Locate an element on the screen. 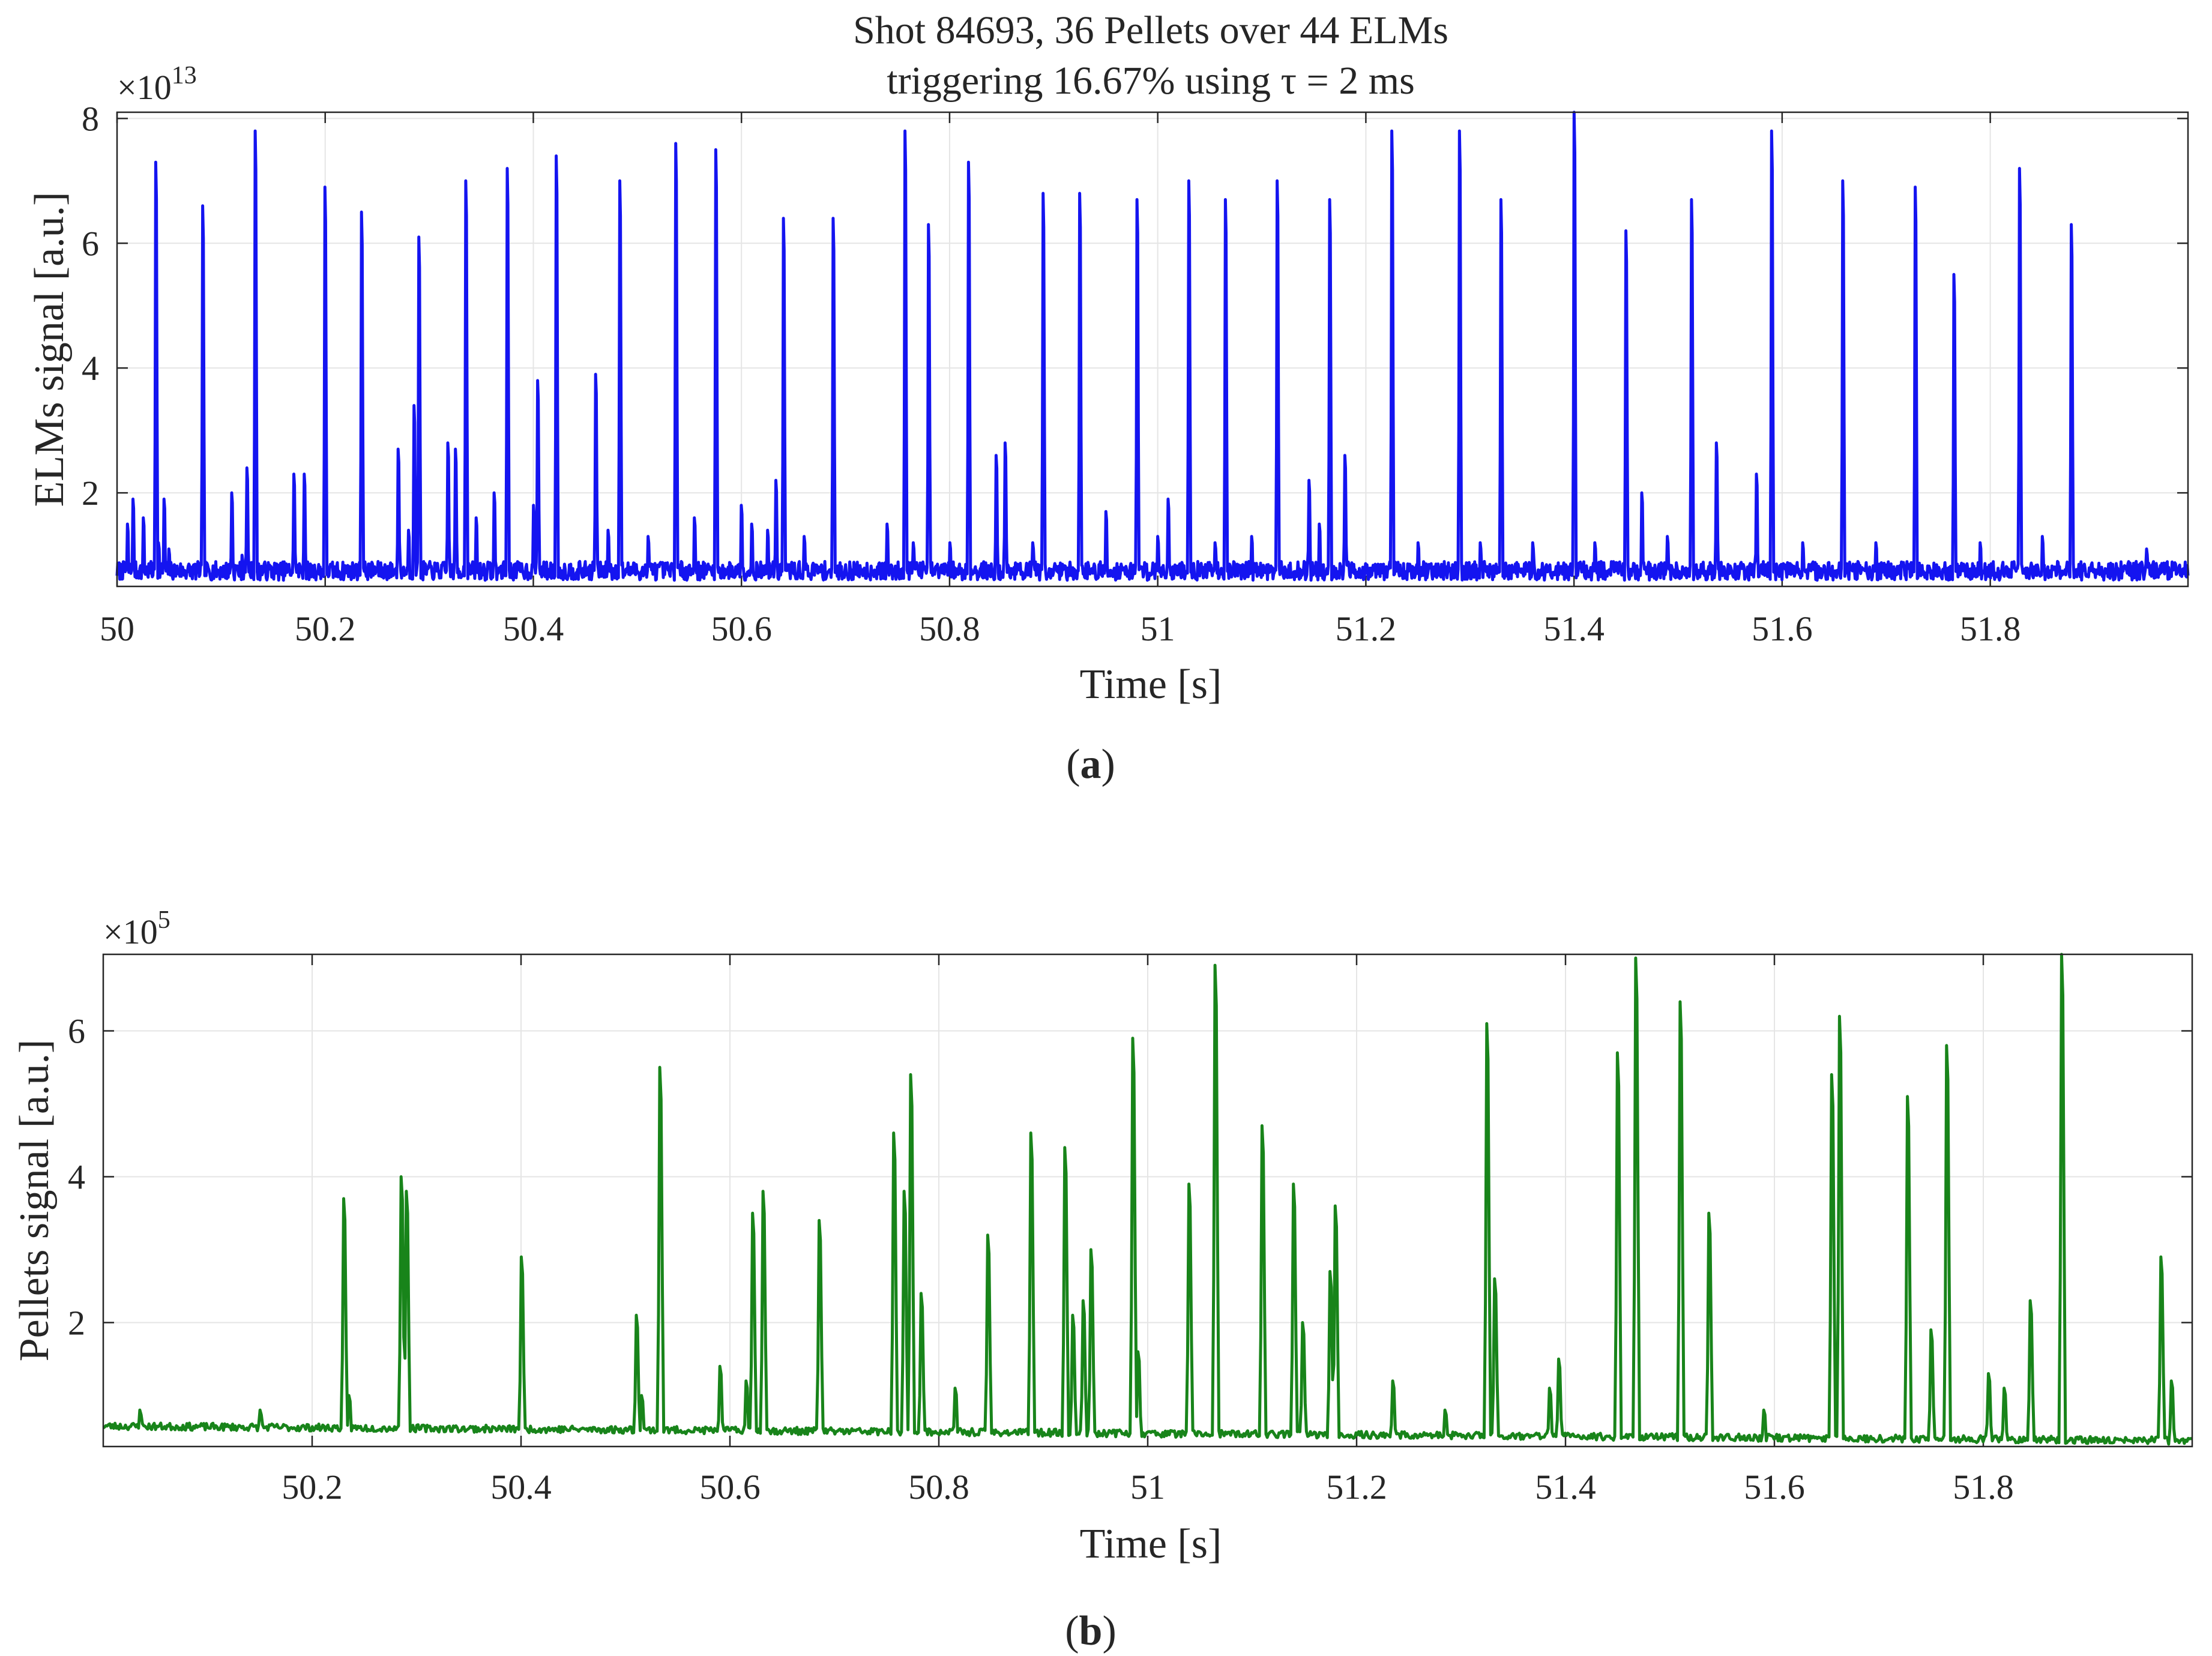 This screenshot has height=1656, width=2212. chart-title-line2: triggering 16.67% using τ = 2 ms is located at coordinates (1151, 81).